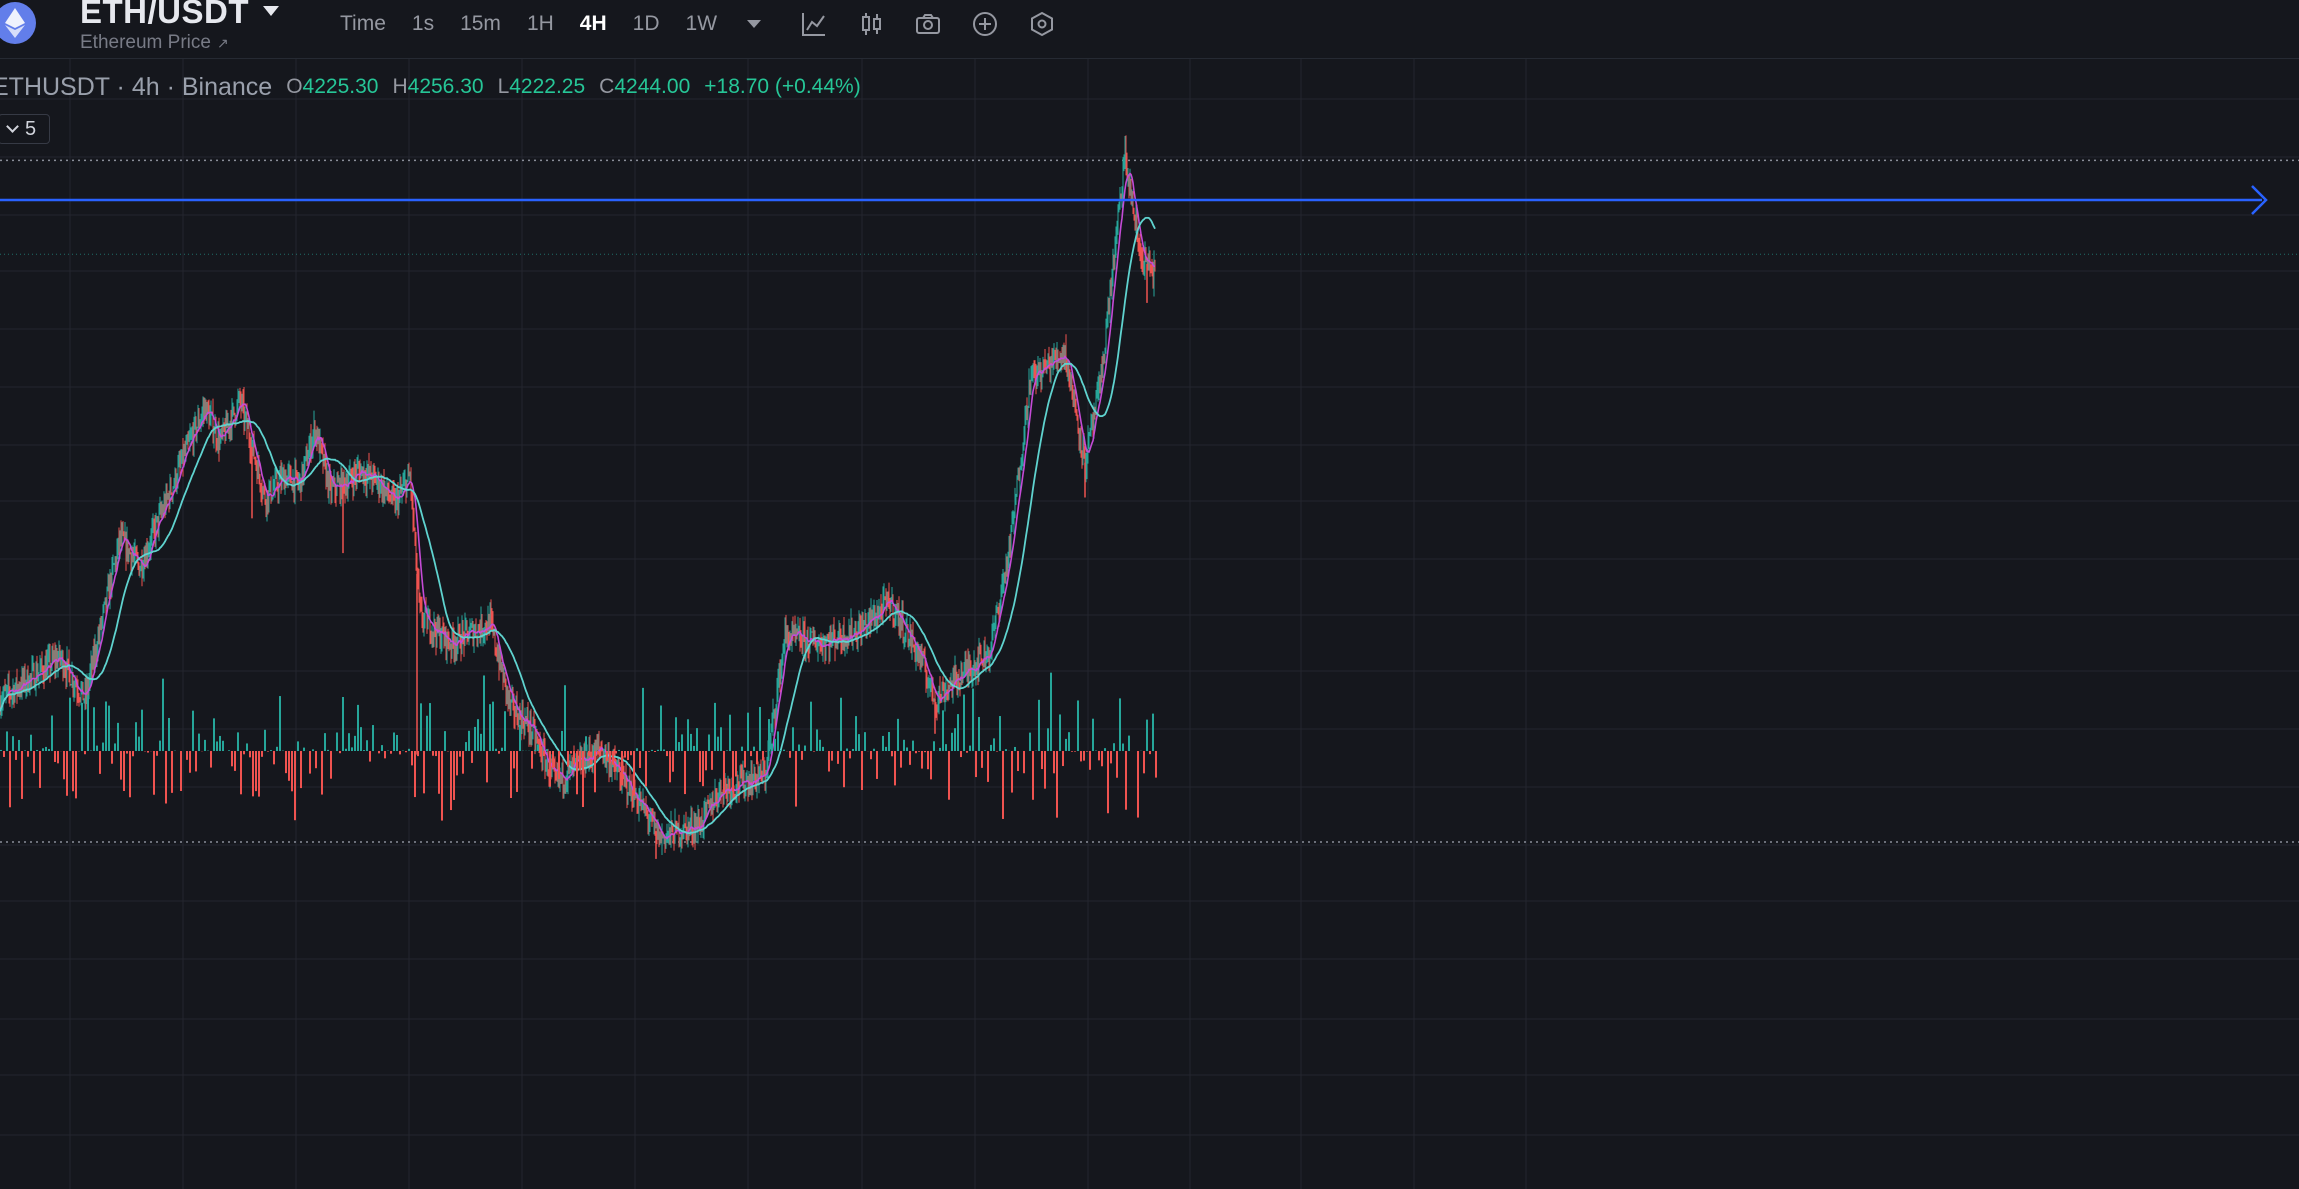 This screenshot has width=2299, height=1189. What do you see at coordinates (701, 23) in the screenshot?
I see `timeframe-1w: 1W` at bounding box center [701, 23].